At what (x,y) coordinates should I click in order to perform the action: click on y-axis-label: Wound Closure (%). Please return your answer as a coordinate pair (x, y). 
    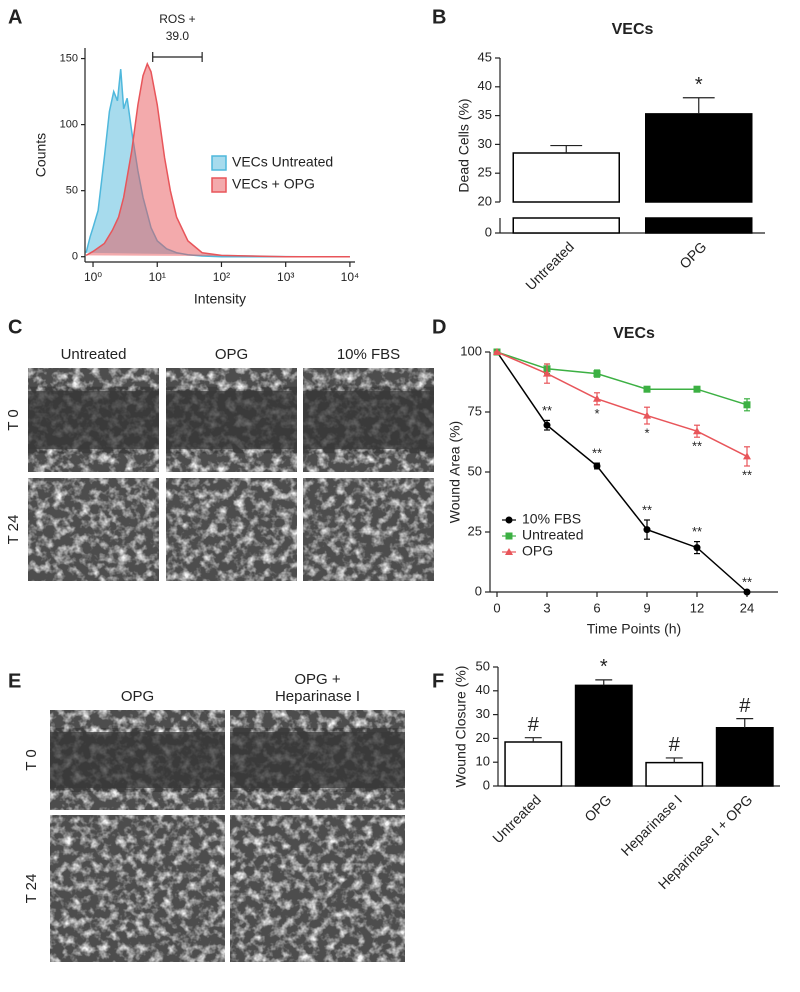
    Looking at the image, I should click on (461, 727).